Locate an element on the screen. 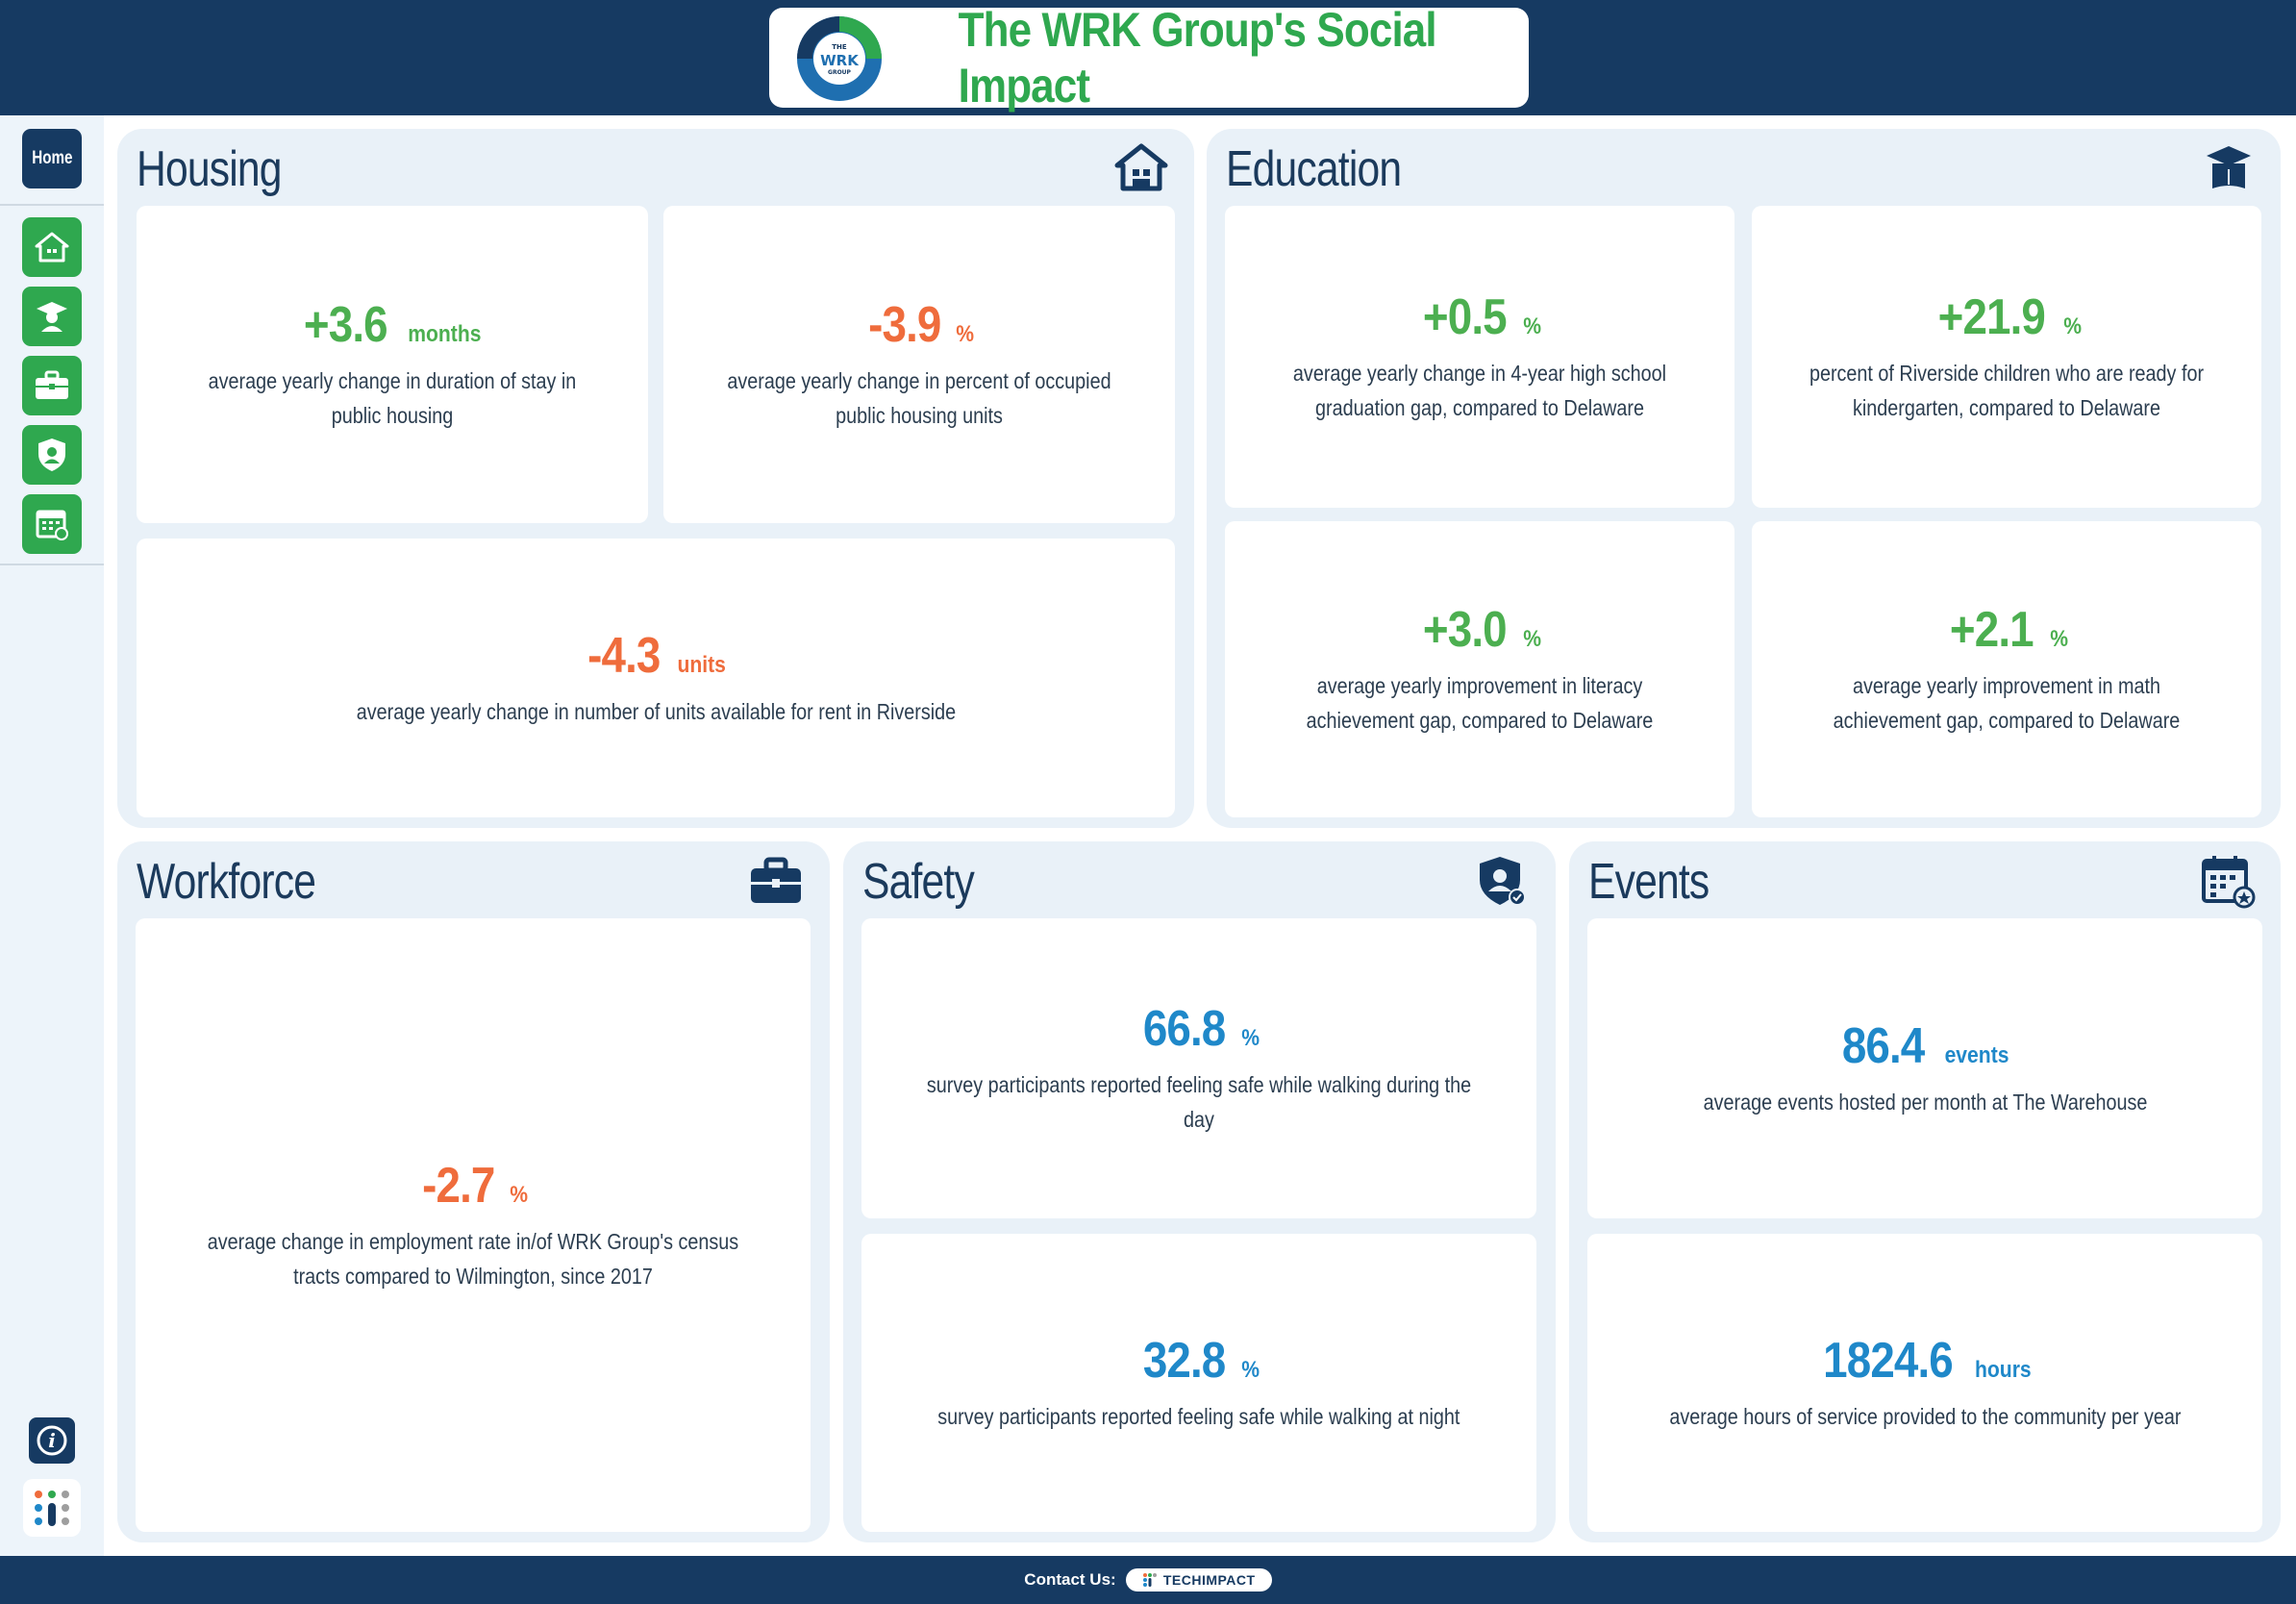 The width and height of the screenshot is (2296, 1604). logo-text-bottom: GROUP is located at coordinates (840, 72).